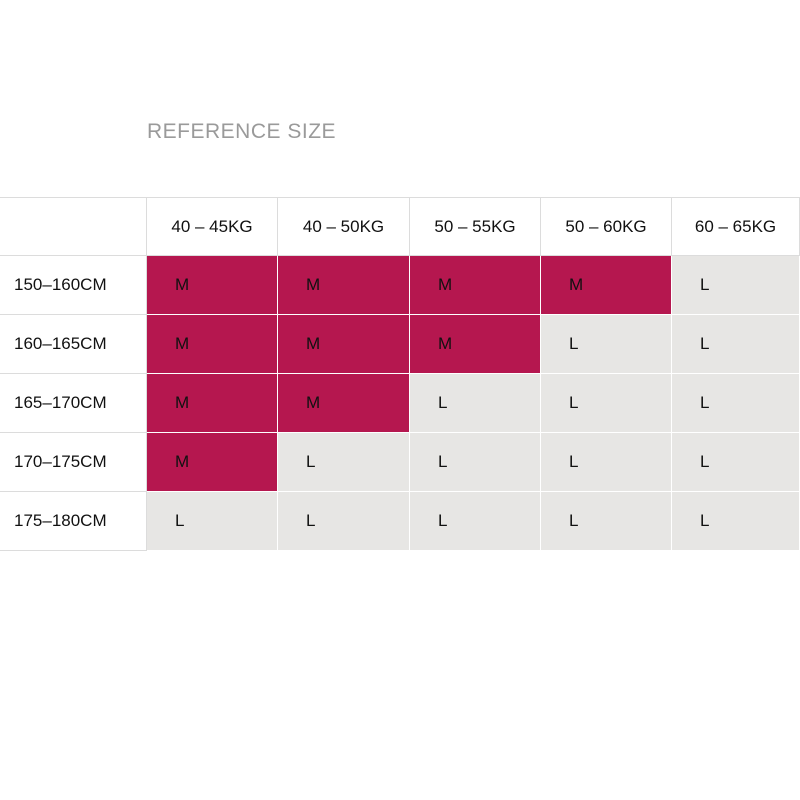 Image resolution: width=800 pixels, height=800 pixels. I want to click on column-header: 40 – 50KG, so click(344, 226).